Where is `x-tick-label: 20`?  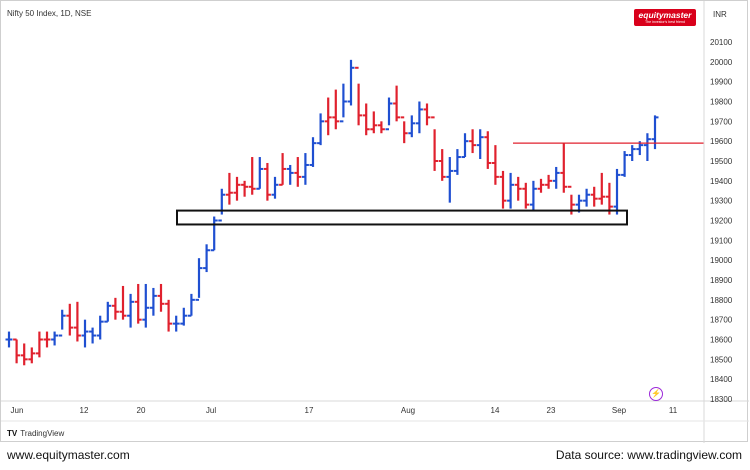
x-tick-label: 20 is located at coordinates (141, 410).